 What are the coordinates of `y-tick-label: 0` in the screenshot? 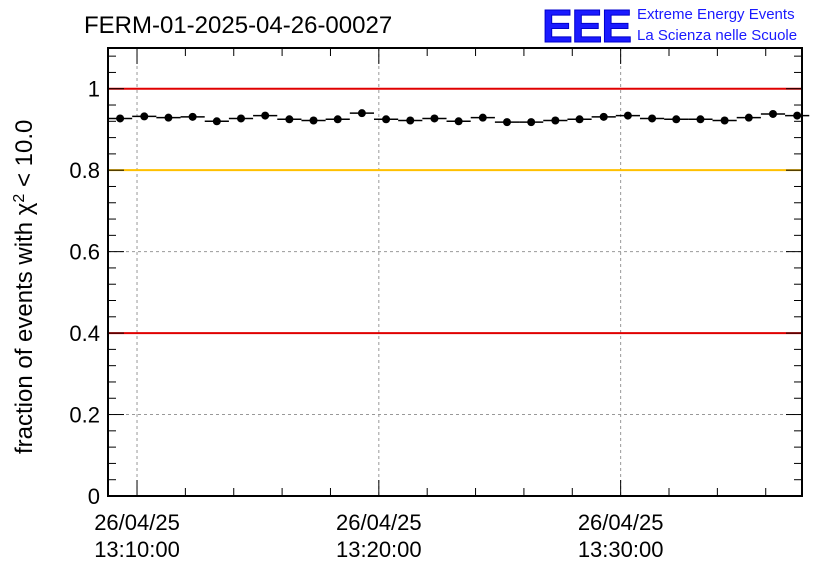 It's located at (94, 496).